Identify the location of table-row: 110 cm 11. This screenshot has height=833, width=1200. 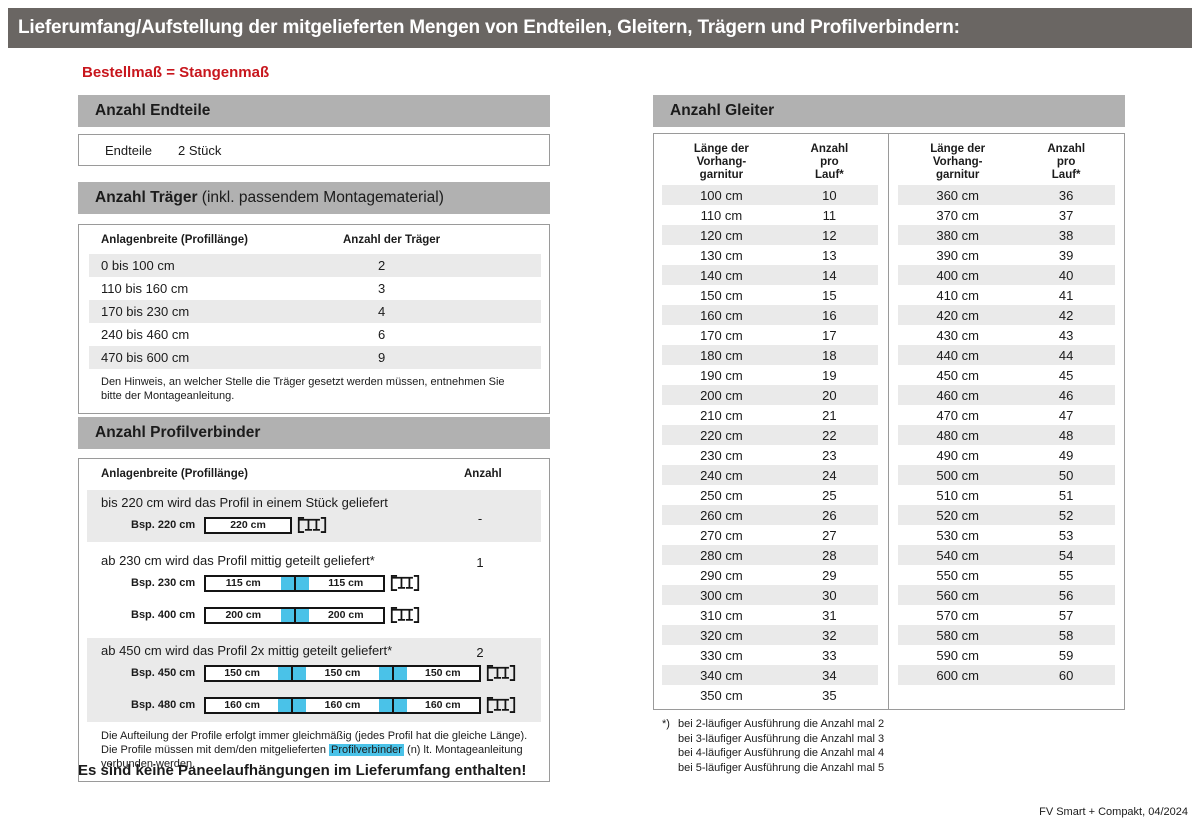
(770, 215).